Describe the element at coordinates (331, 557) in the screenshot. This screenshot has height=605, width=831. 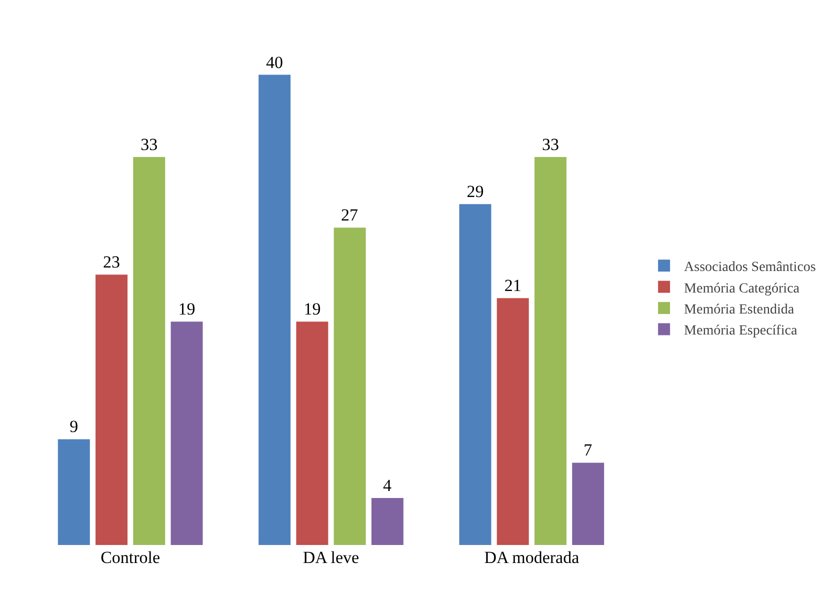
I see `x-tick-label: DA leve` at that location.